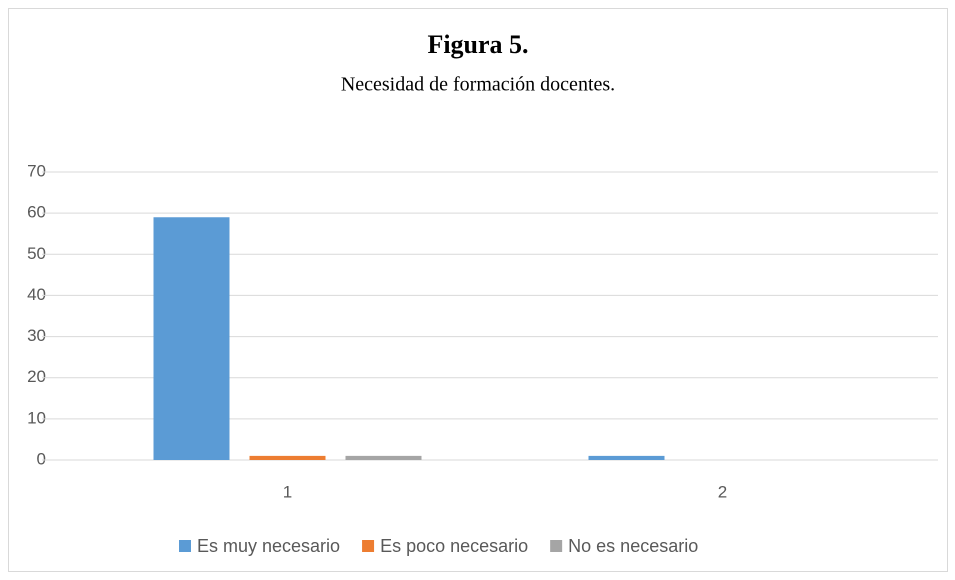 The width and height of the screenshot is (955, 580). Describe the element at coordinates (722, 491) in the screenshot. I see `x-tick-label: 2` at that location.